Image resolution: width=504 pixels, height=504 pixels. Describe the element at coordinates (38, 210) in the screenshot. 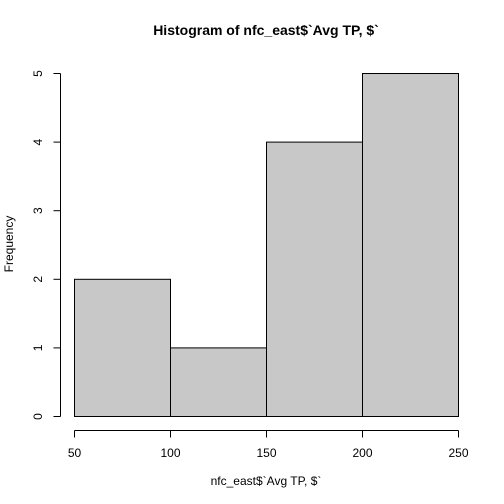

I see `y-tick-label: 3` at that location.